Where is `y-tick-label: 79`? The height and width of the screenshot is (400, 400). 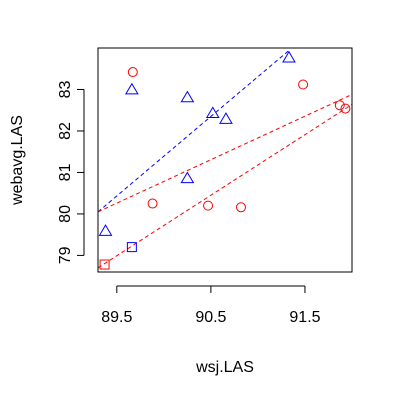 y-tick-label: 79 is located at coordinates (65, 255).